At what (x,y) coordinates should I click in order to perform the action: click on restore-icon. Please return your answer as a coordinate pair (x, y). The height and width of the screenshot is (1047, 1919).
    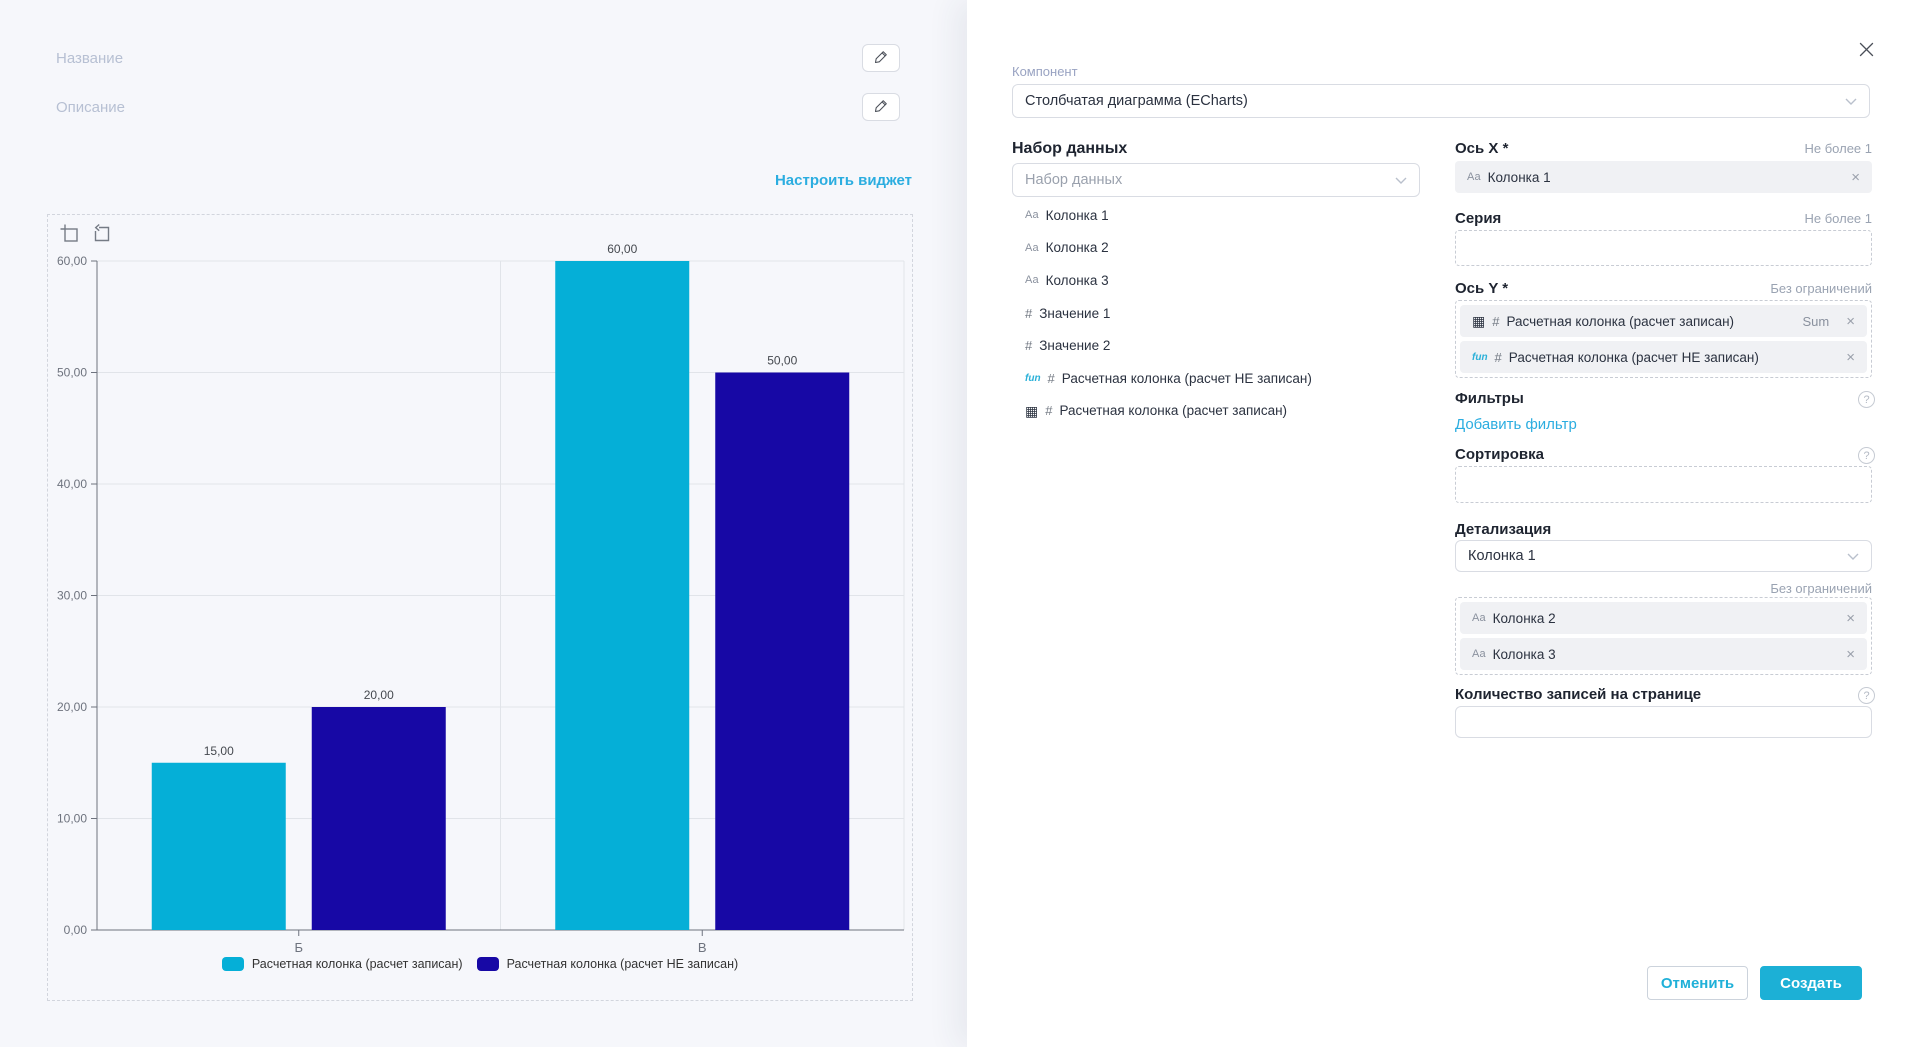
    Looking at the image, I should click on (101, 234).